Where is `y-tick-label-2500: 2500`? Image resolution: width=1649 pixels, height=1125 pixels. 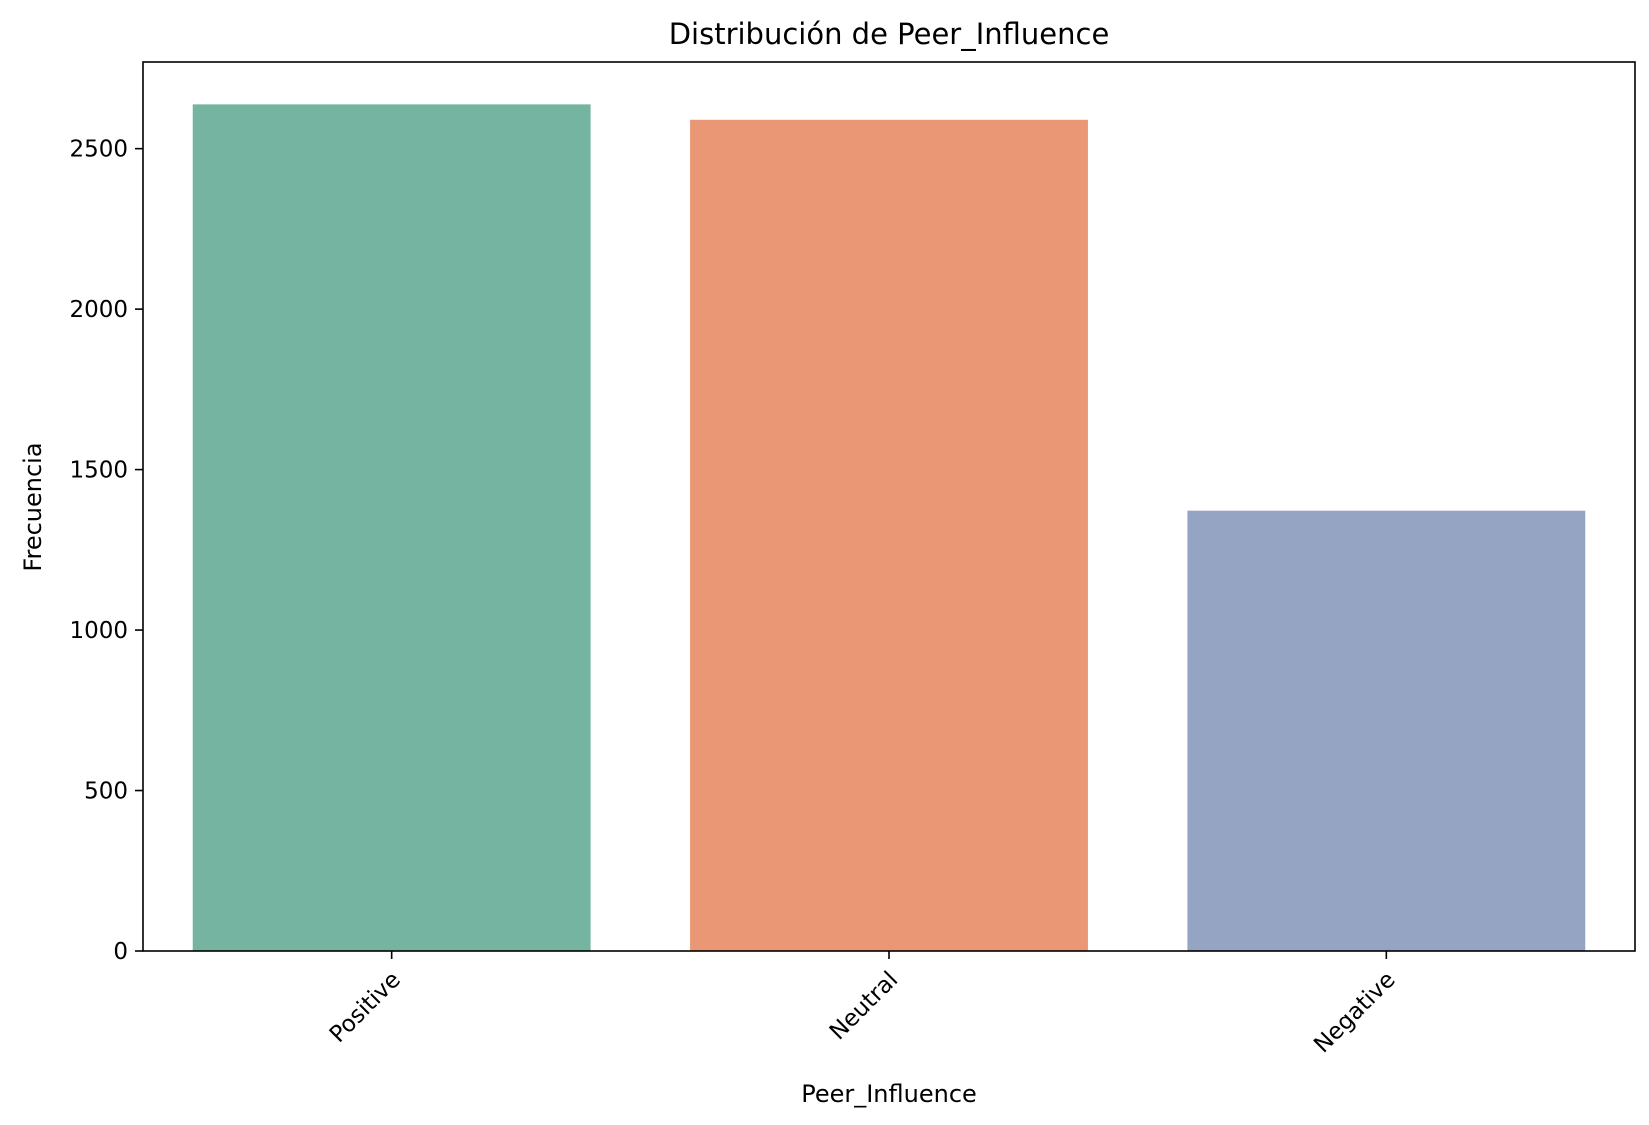 y-tick-label-2500: 2500 is located at coordinates (98, 150).